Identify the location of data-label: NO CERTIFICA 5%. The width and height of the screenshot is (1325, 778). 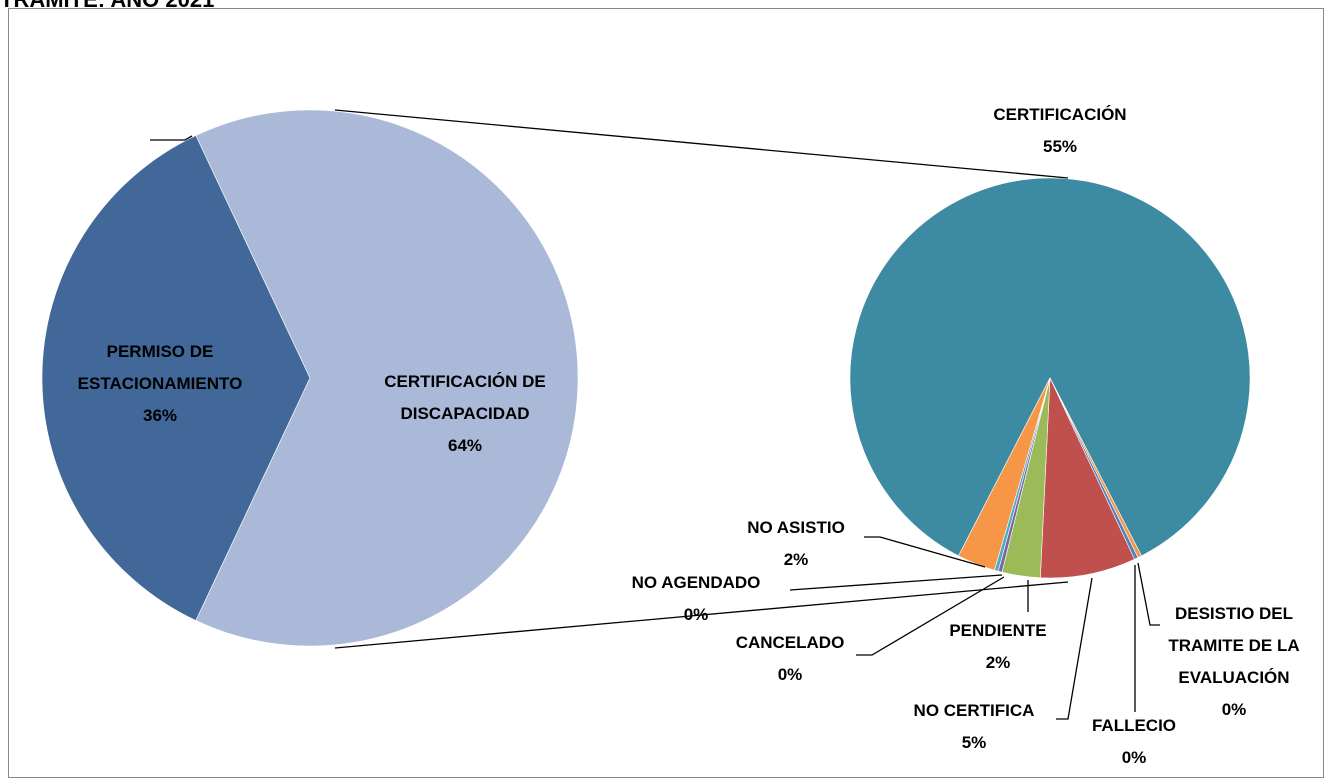
(974, 727).